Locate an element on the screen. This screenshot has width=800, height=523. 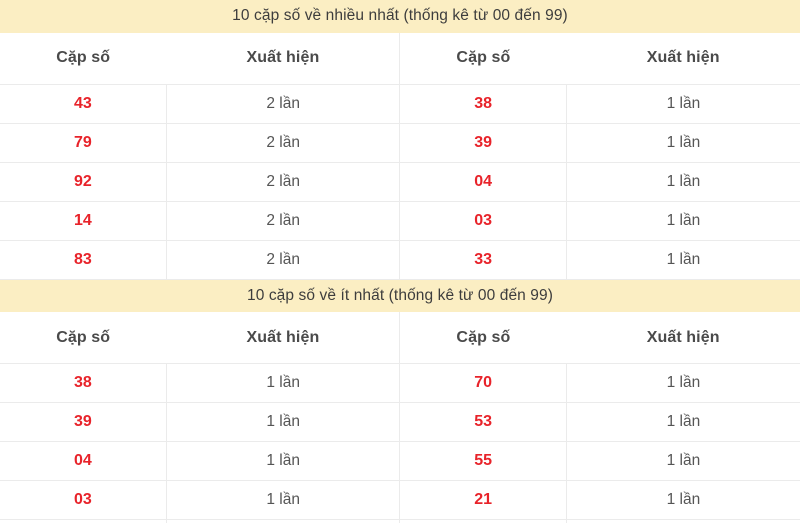
table-row: 03 1 lần 21 1 lần is located at coordinates (400, 500).